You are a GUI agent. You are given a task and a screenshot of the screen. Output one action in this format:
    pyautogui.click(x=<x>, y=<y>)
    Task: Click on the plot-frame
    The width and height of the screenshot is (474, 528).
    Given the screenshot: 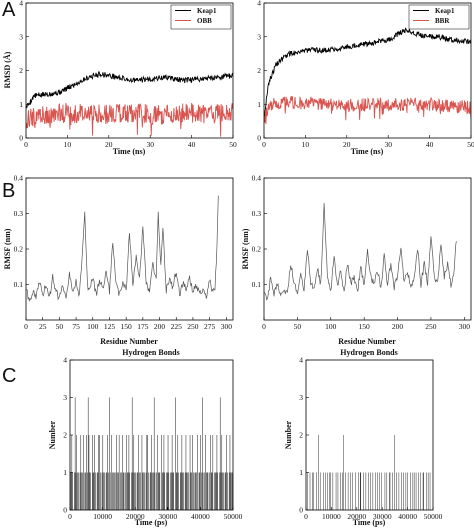 What is the action you would take?
    pyautogui.click(x=129, y=249)
    